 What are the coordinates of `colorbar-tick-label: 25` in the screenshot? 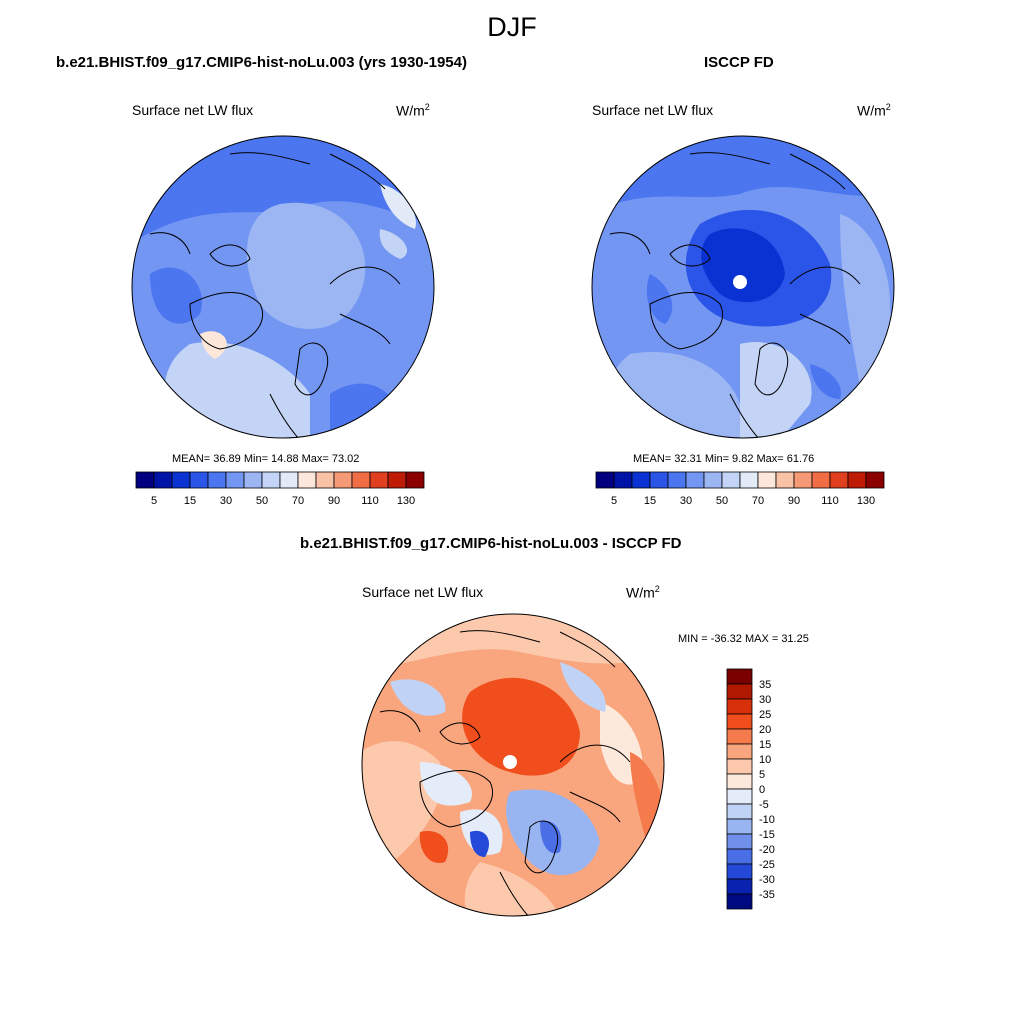 It's located at (765, 715).